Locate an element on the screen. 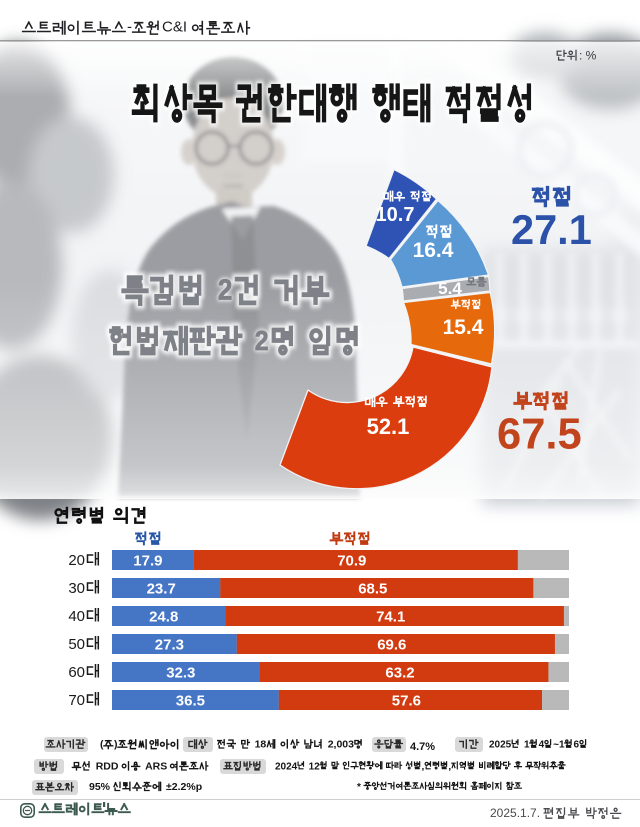 The width and height of the screenshot is (640, 827). svg-text: RDD is located at coordinates (107, 767).